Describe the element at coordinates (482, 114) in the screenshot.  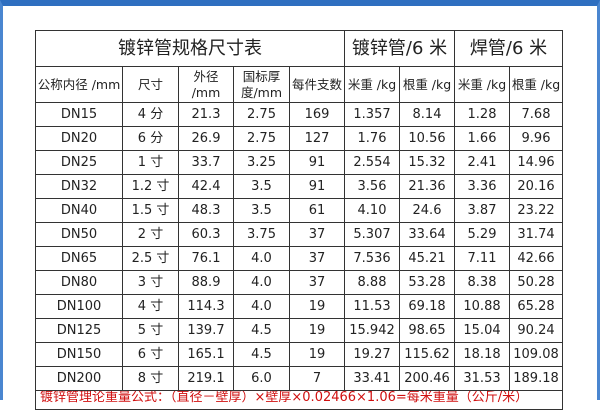
I see `table-cell: 1.28` at that location.